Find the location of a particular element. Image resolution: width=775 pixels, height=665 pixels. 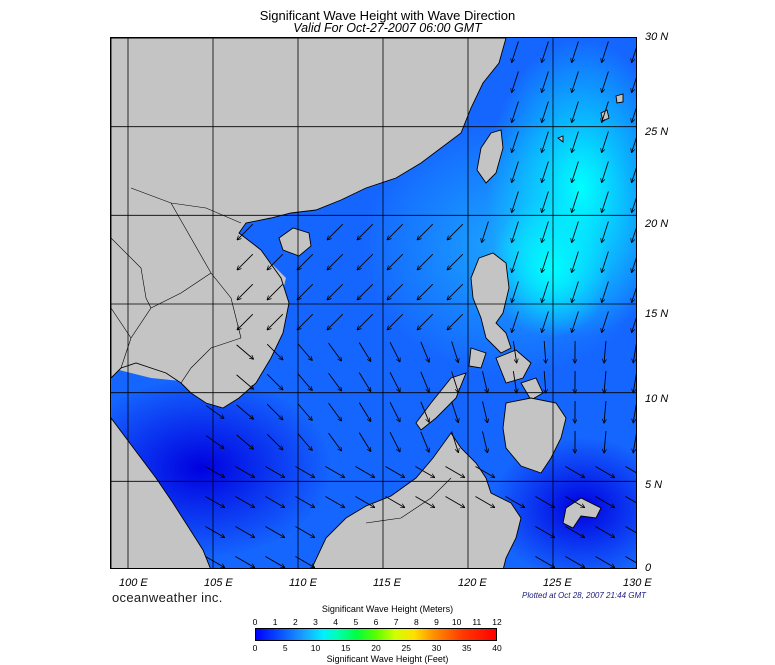

legend-meters-tick: 6 is located at coordinates (376, 622).